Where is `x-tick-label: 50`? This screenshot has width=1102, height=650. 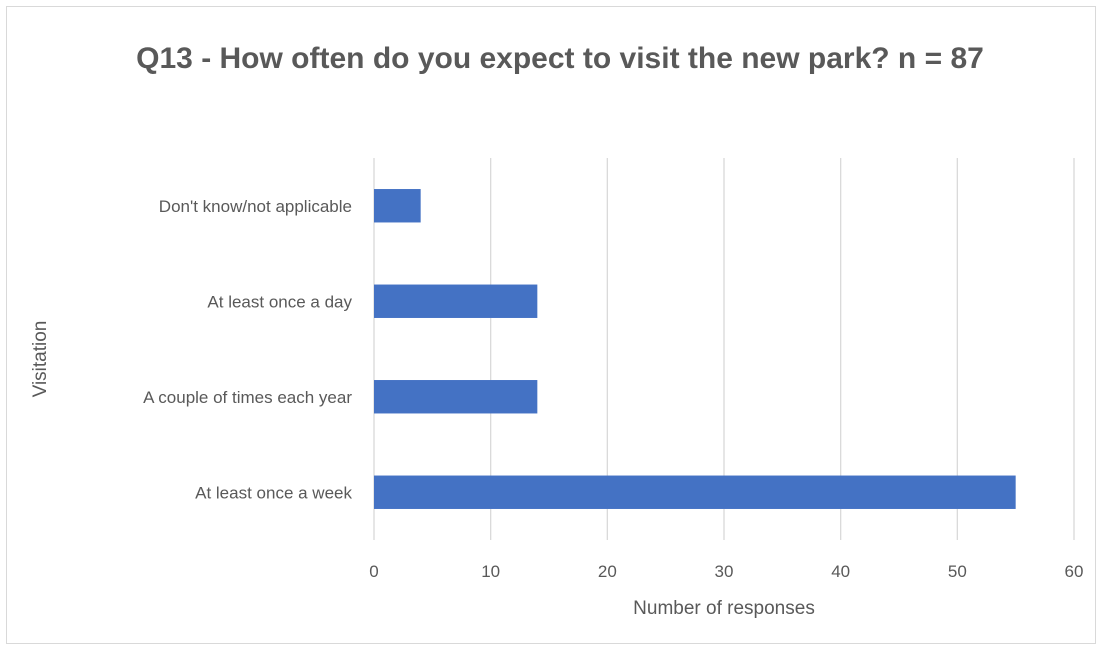 x-tick-label: 50 is located at coordinates (957, 571).